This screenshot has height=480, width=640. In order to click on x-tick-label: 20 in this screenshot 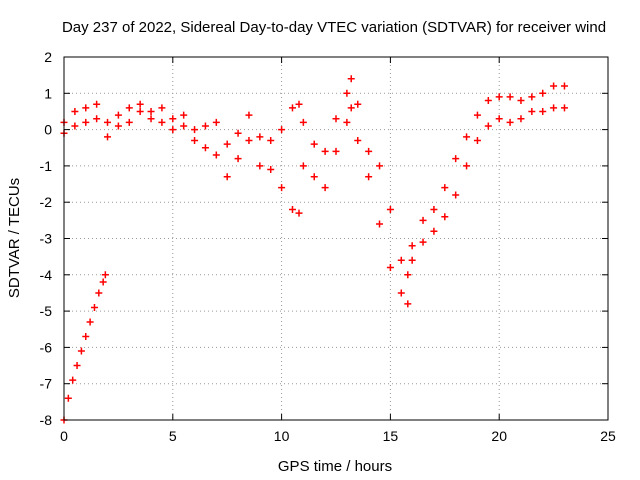, I will do `click(499, 436)`.